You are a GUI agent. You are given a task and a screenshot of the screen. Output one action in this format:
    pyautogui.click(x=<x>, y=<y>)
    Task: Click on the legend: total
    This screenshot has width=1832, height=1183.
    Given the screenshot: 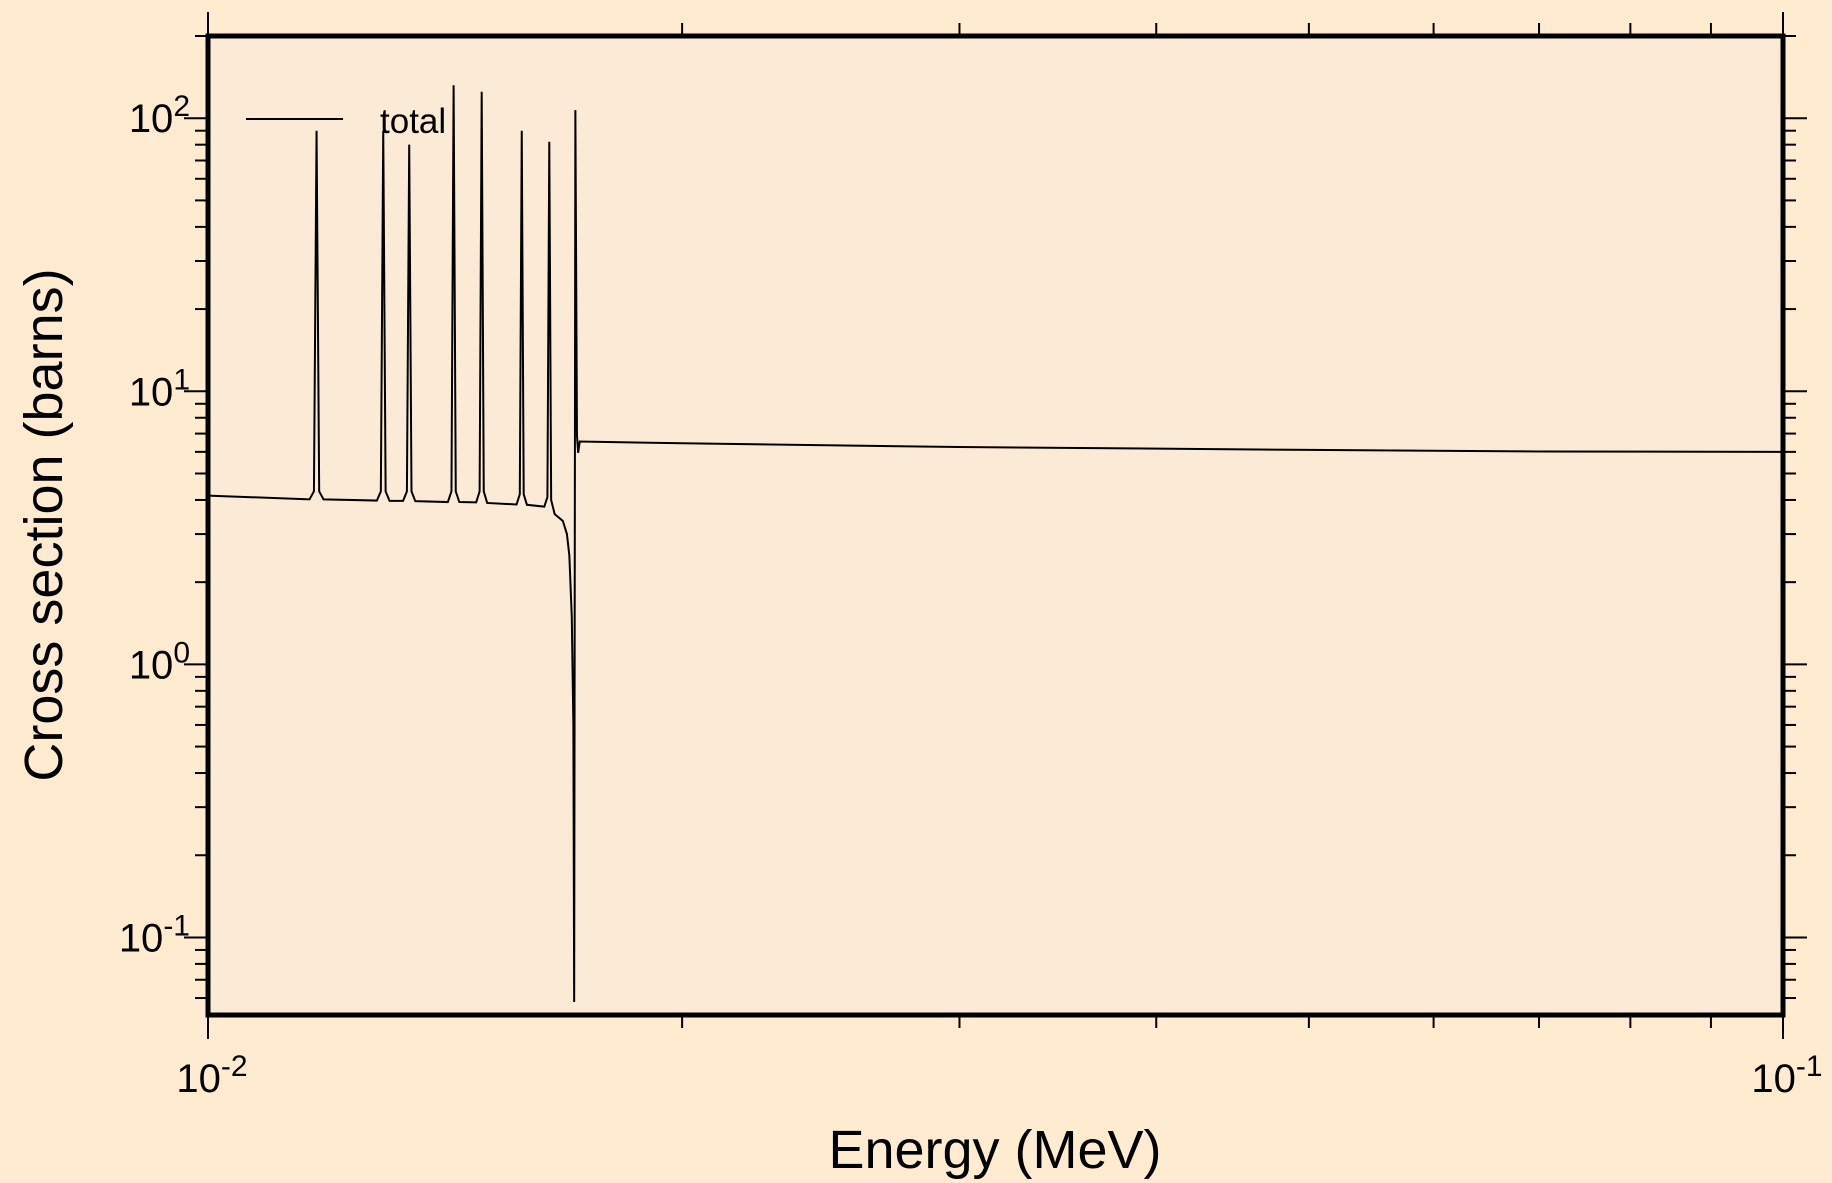 What is the action you would take?
    pyautogui.click(x=346, y=121)
    